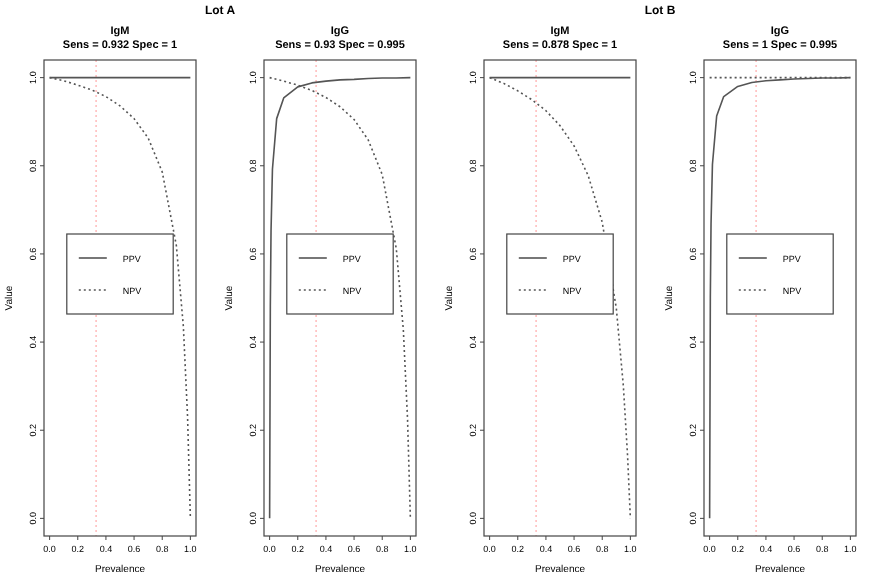 This screenshot has height=578, width=880. I want to click on line-series, so click(340, 298).